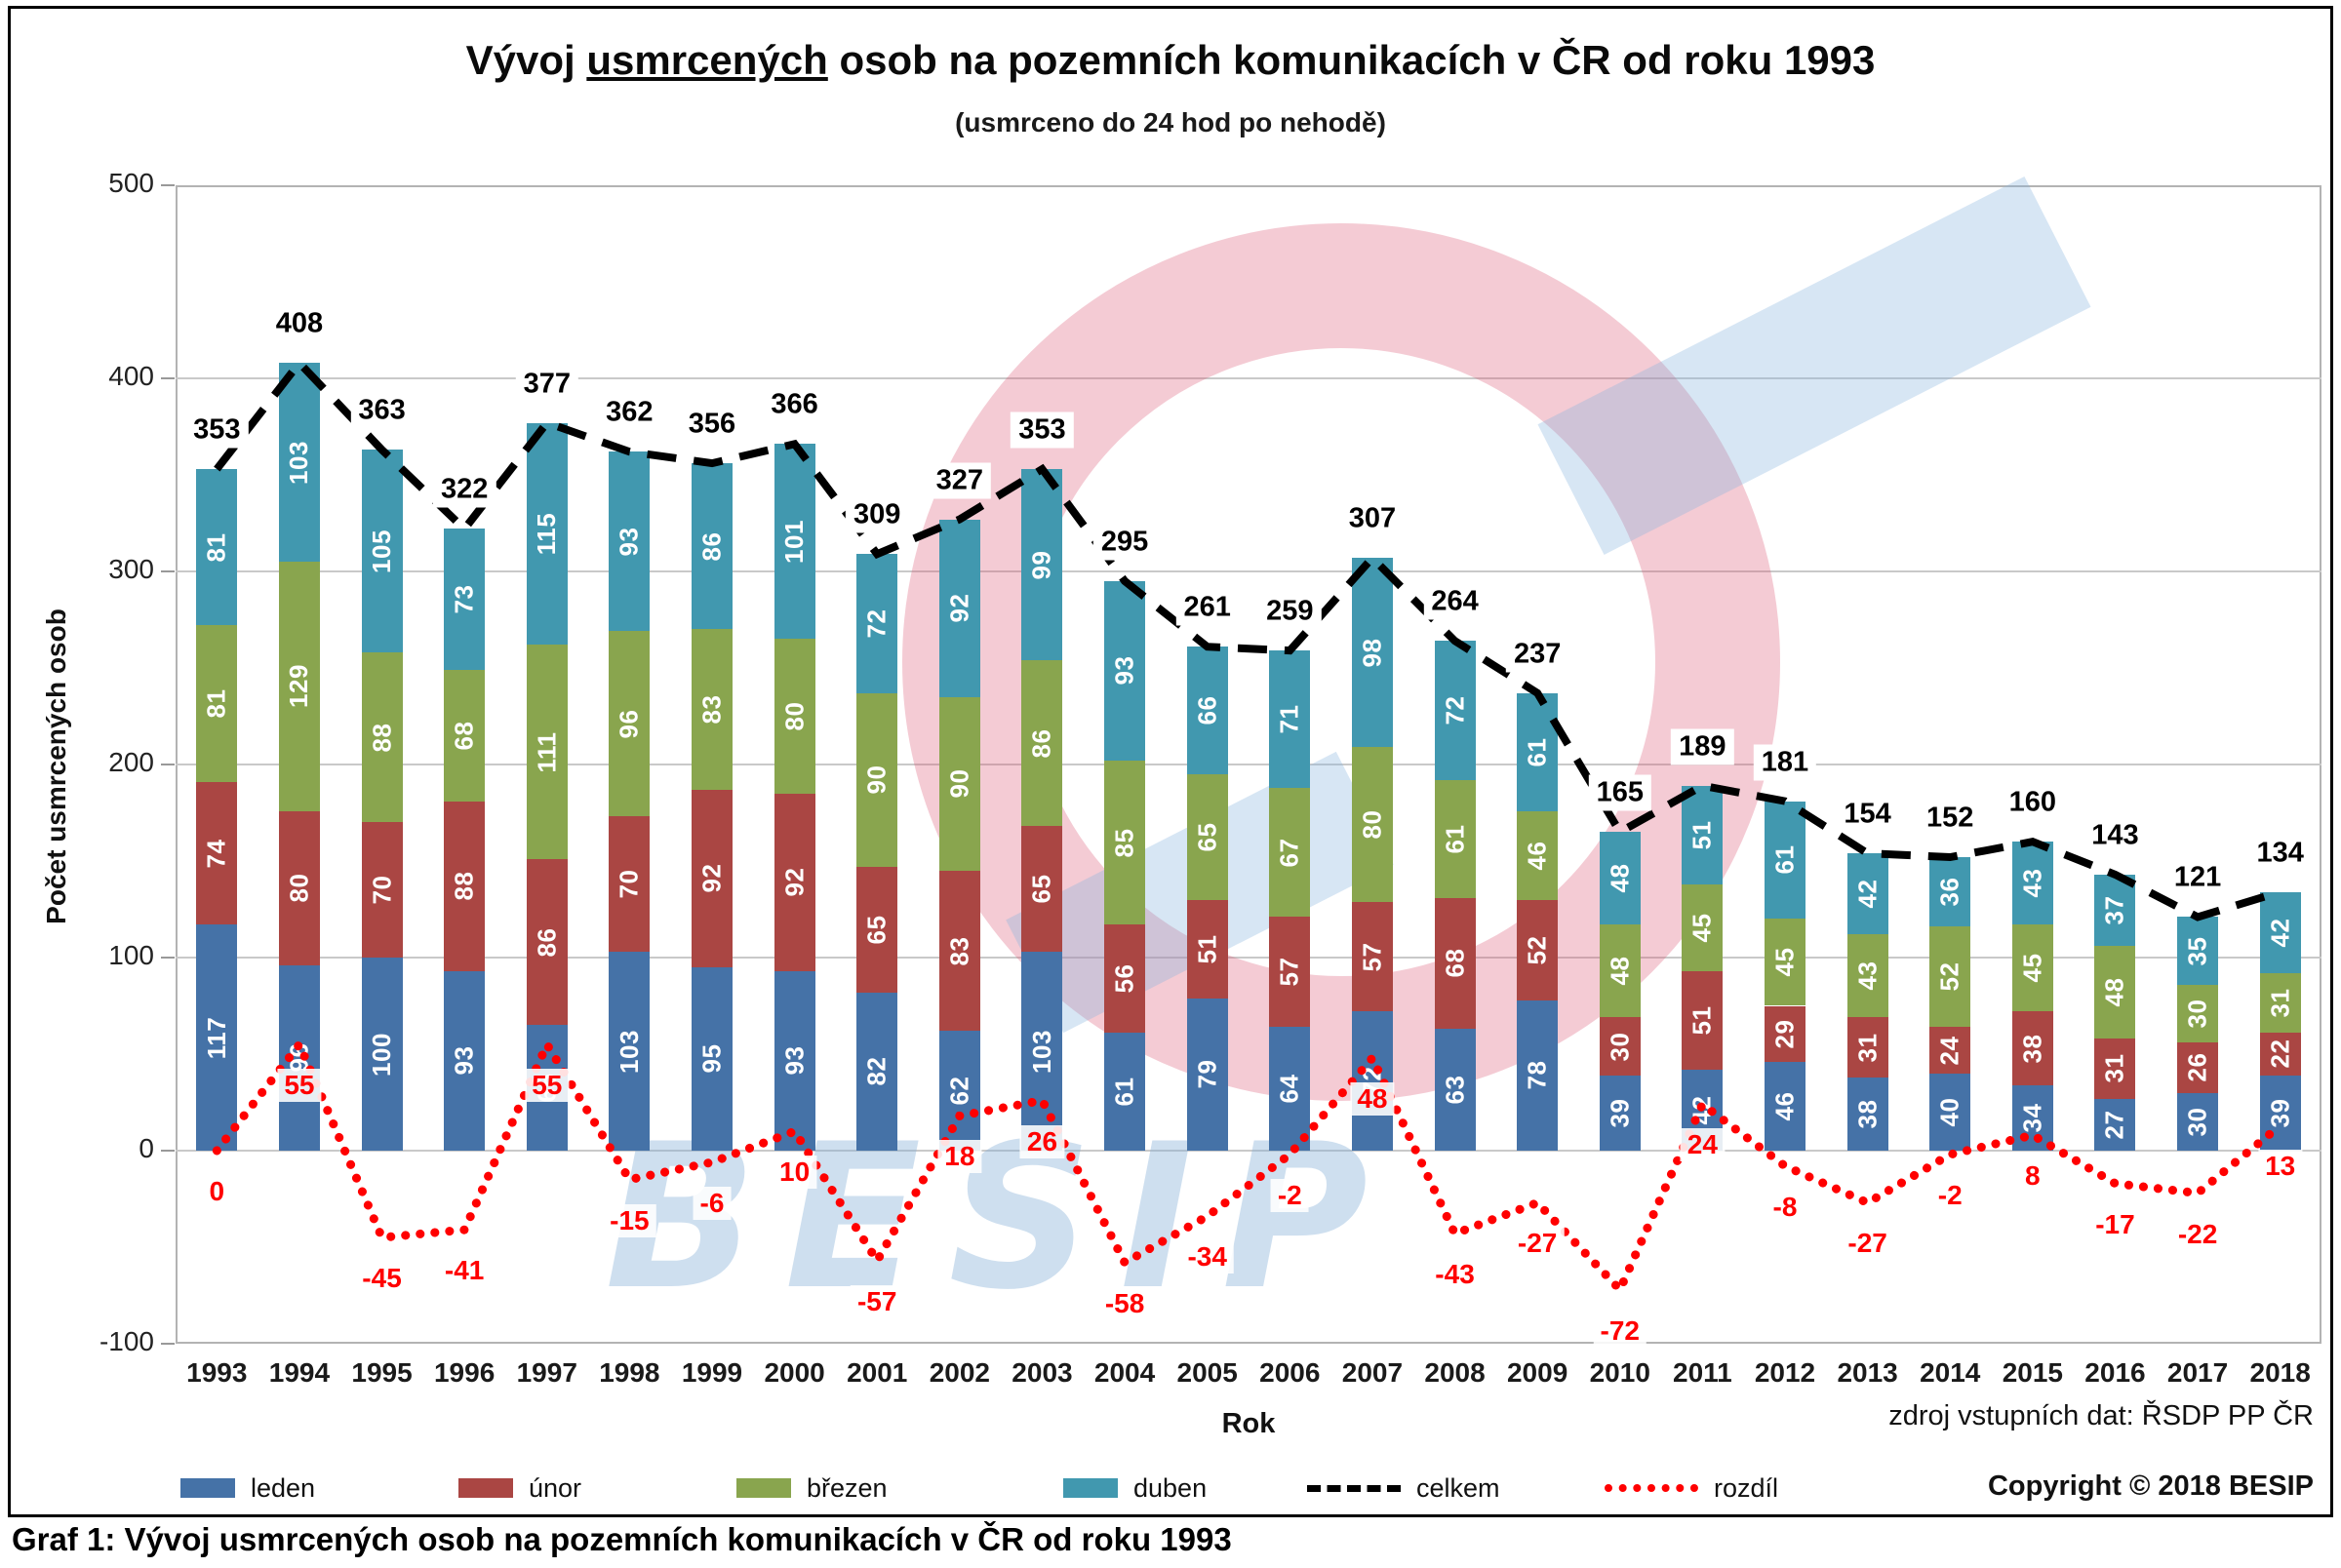 This screenshot has height=1568, width=2341. I want to click on xtick-label-2010: 2010, so click(1619, 1372).